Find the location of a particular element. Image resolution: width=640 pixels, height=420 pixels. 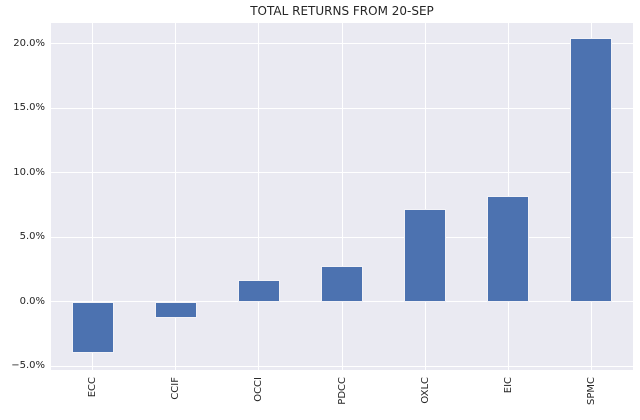

y-tick-label: 20.0% is located at coordinates (29, 43).